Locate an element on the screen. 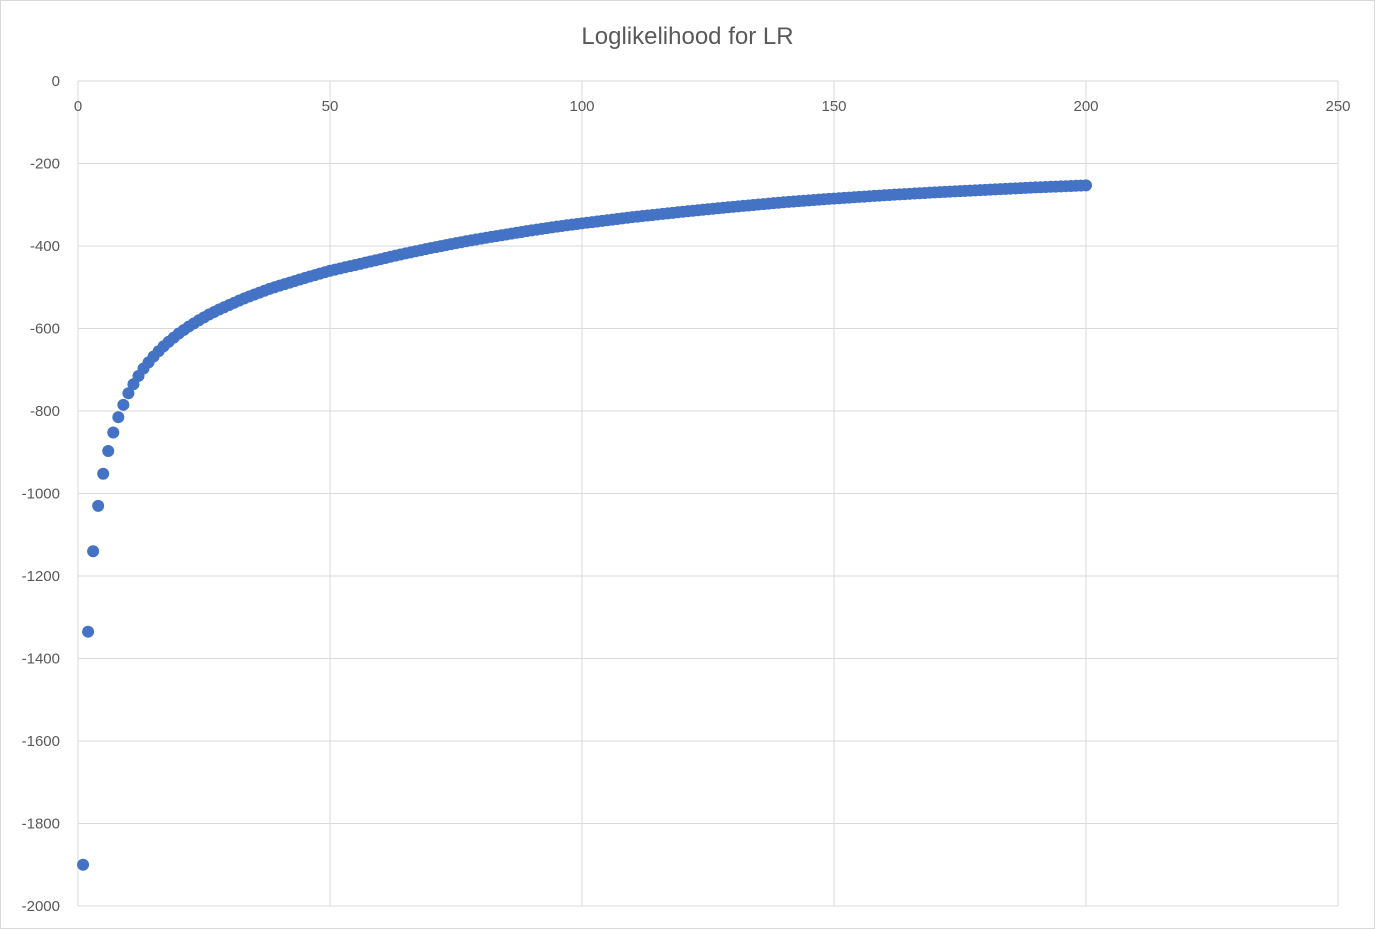 The height and width of the screenshot is (929, 1375). x-tick-label: 250 is located at coordinates (1337, 106).